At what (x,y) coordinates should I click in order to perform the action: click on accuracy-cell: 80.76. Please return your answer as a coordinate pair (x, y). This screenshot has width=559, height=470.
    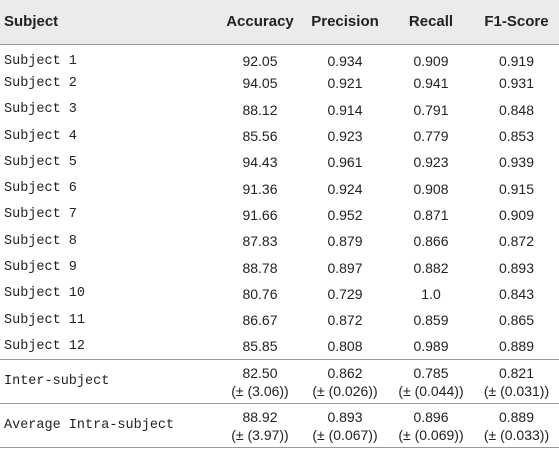
    Looking at the image, I should click on (260, 293).